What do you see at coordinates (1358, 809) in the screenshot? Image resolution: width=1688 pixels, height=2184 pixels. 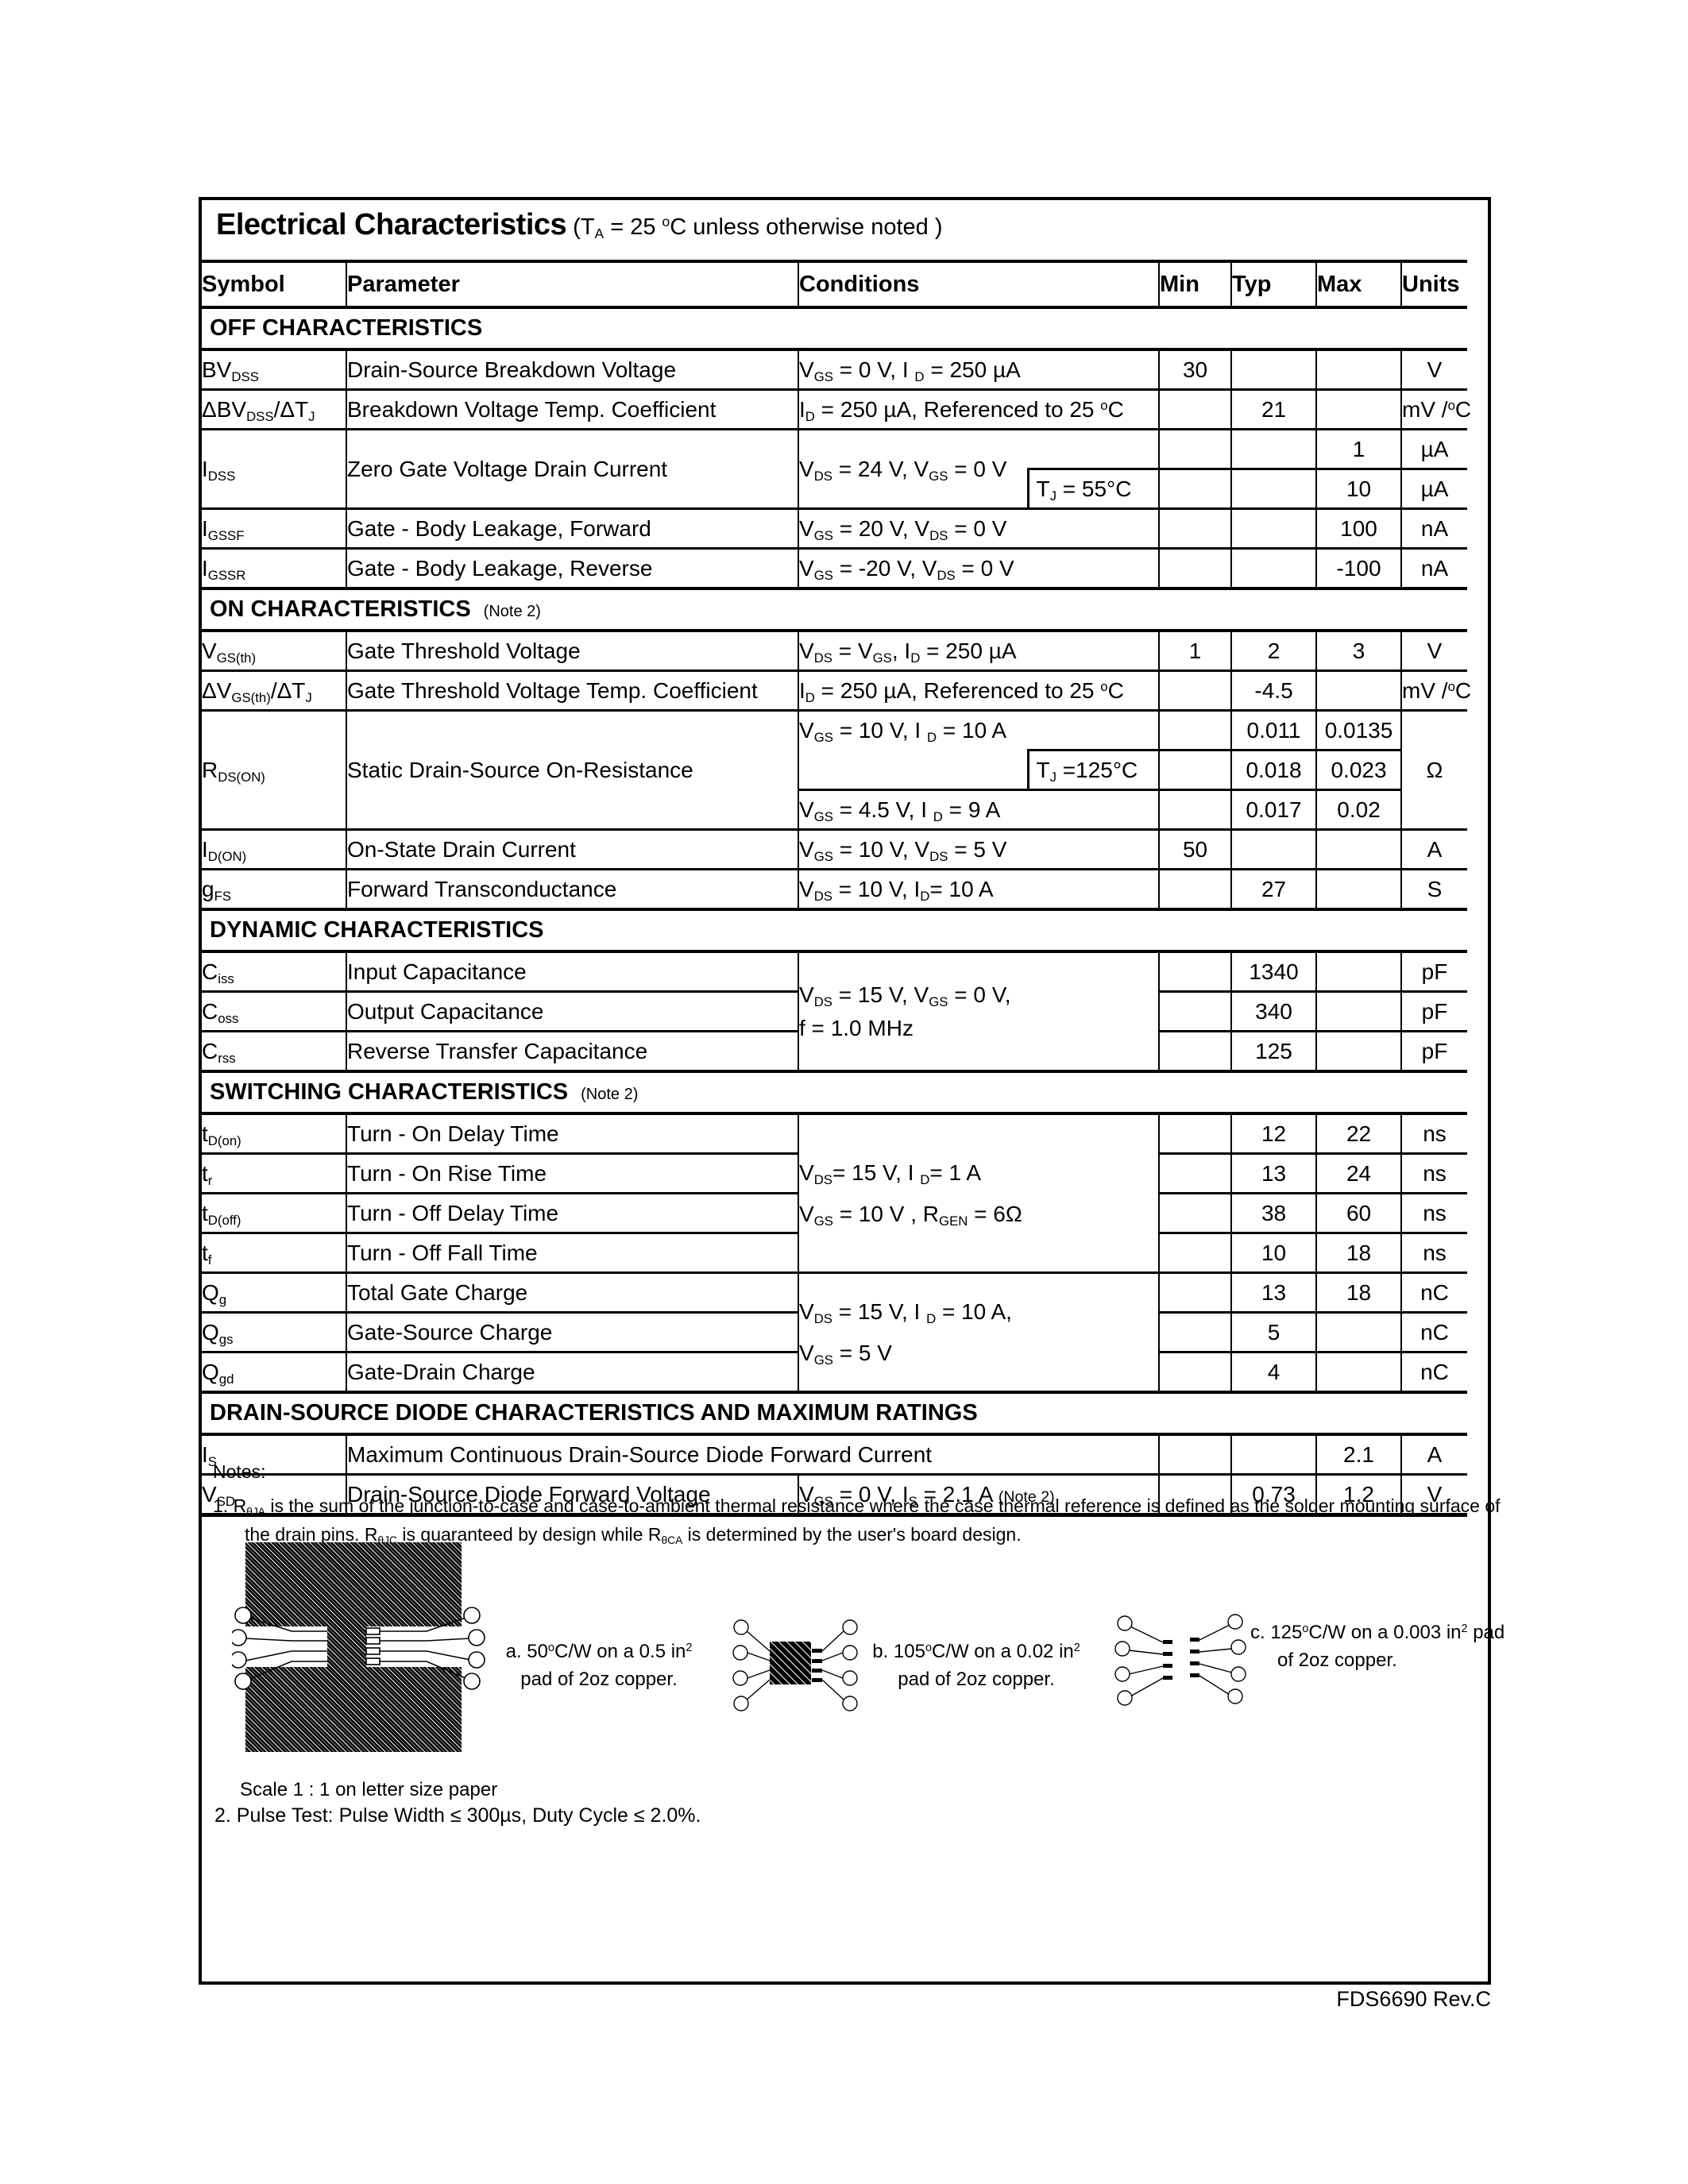 I see `max-cell: 0.02` at bounding box center [1358, 809].